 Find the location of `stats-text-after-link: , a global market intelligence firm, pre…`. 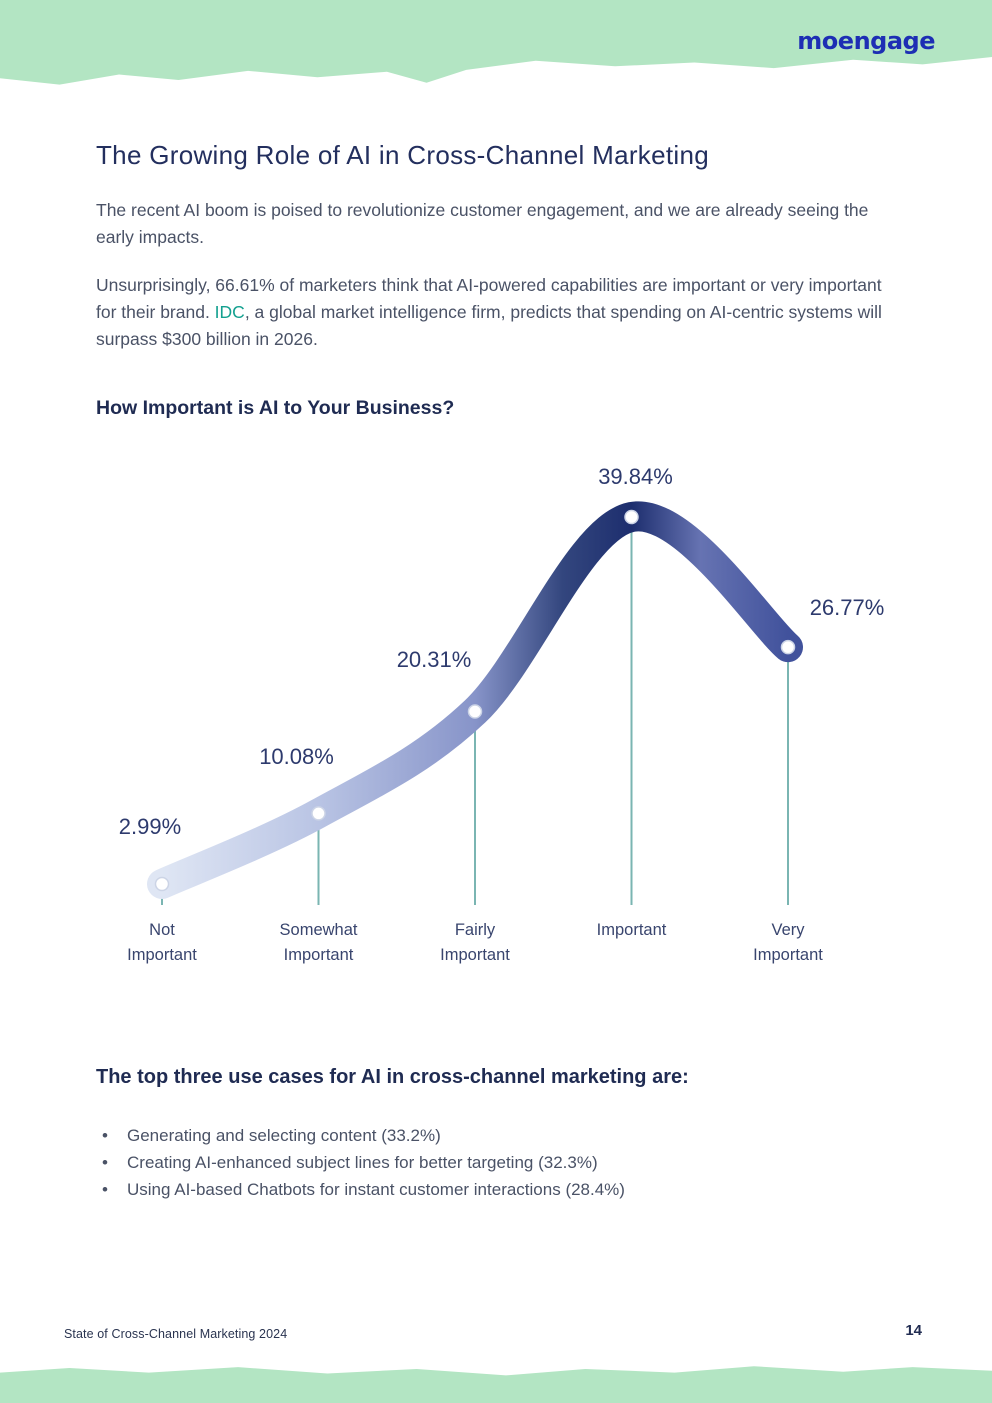

stats-text-after-link: , a global market intelligence firm, pre… is located at coordinates (489, 326).